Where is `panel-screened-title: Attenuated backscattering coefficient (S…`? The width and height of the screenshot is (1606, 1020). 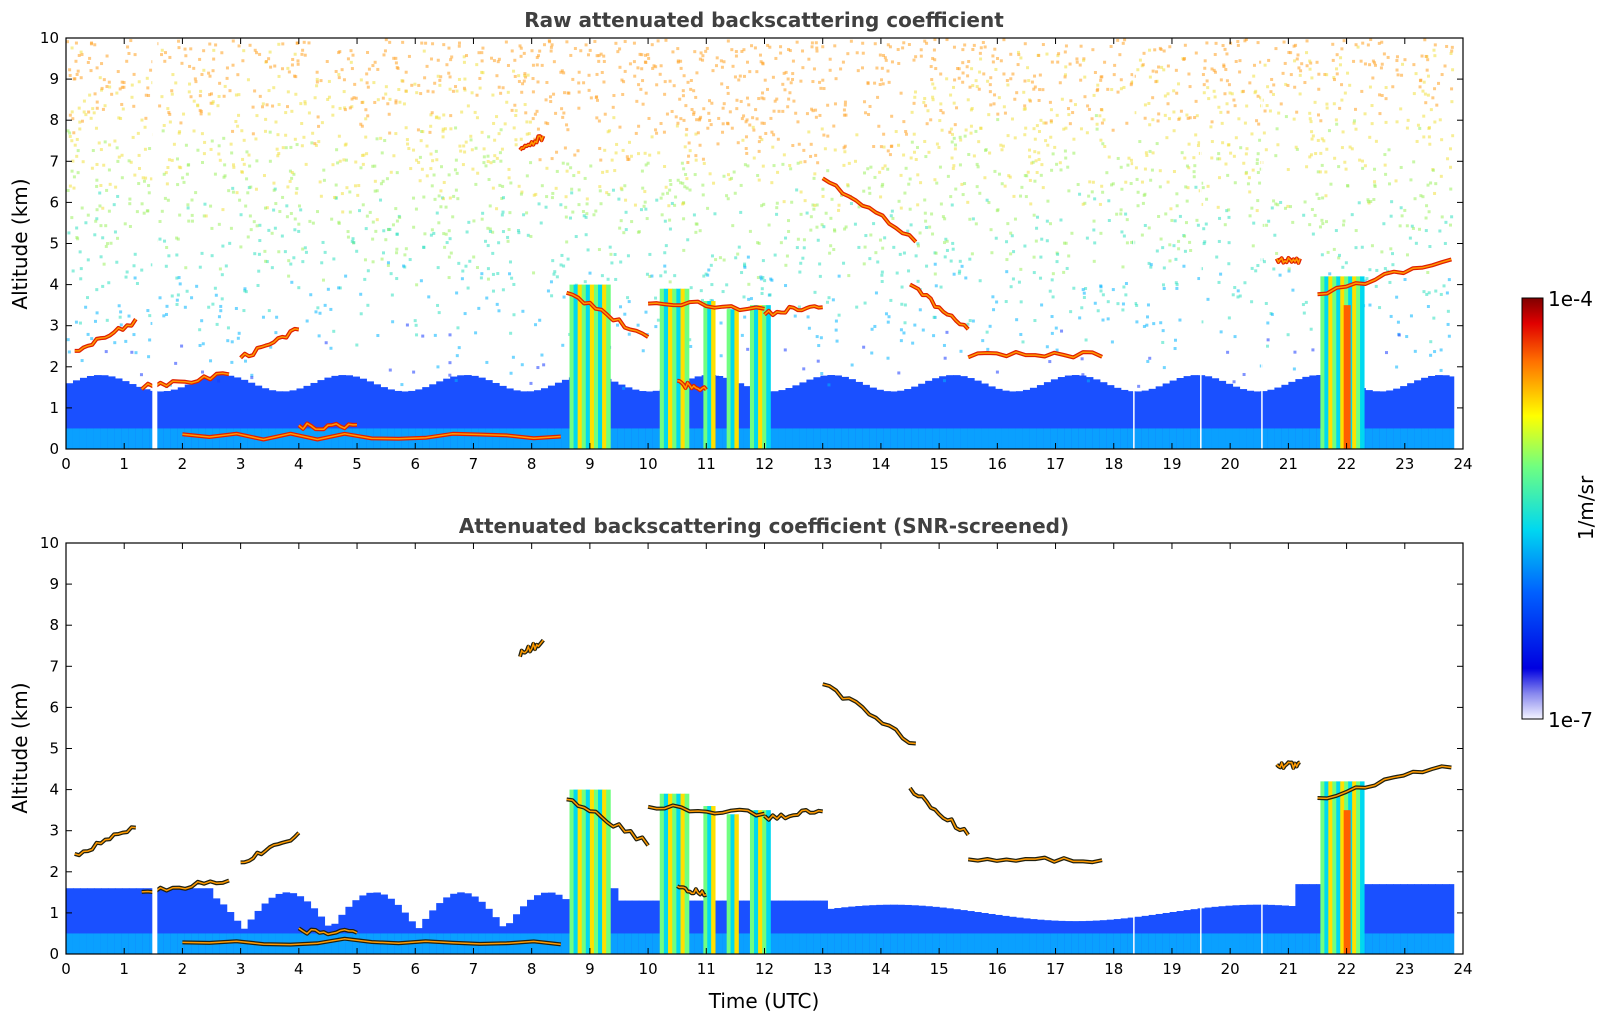
panel-screened-title: Attenuated backscattering coefficient (S… is located at coordinates (764, 526).